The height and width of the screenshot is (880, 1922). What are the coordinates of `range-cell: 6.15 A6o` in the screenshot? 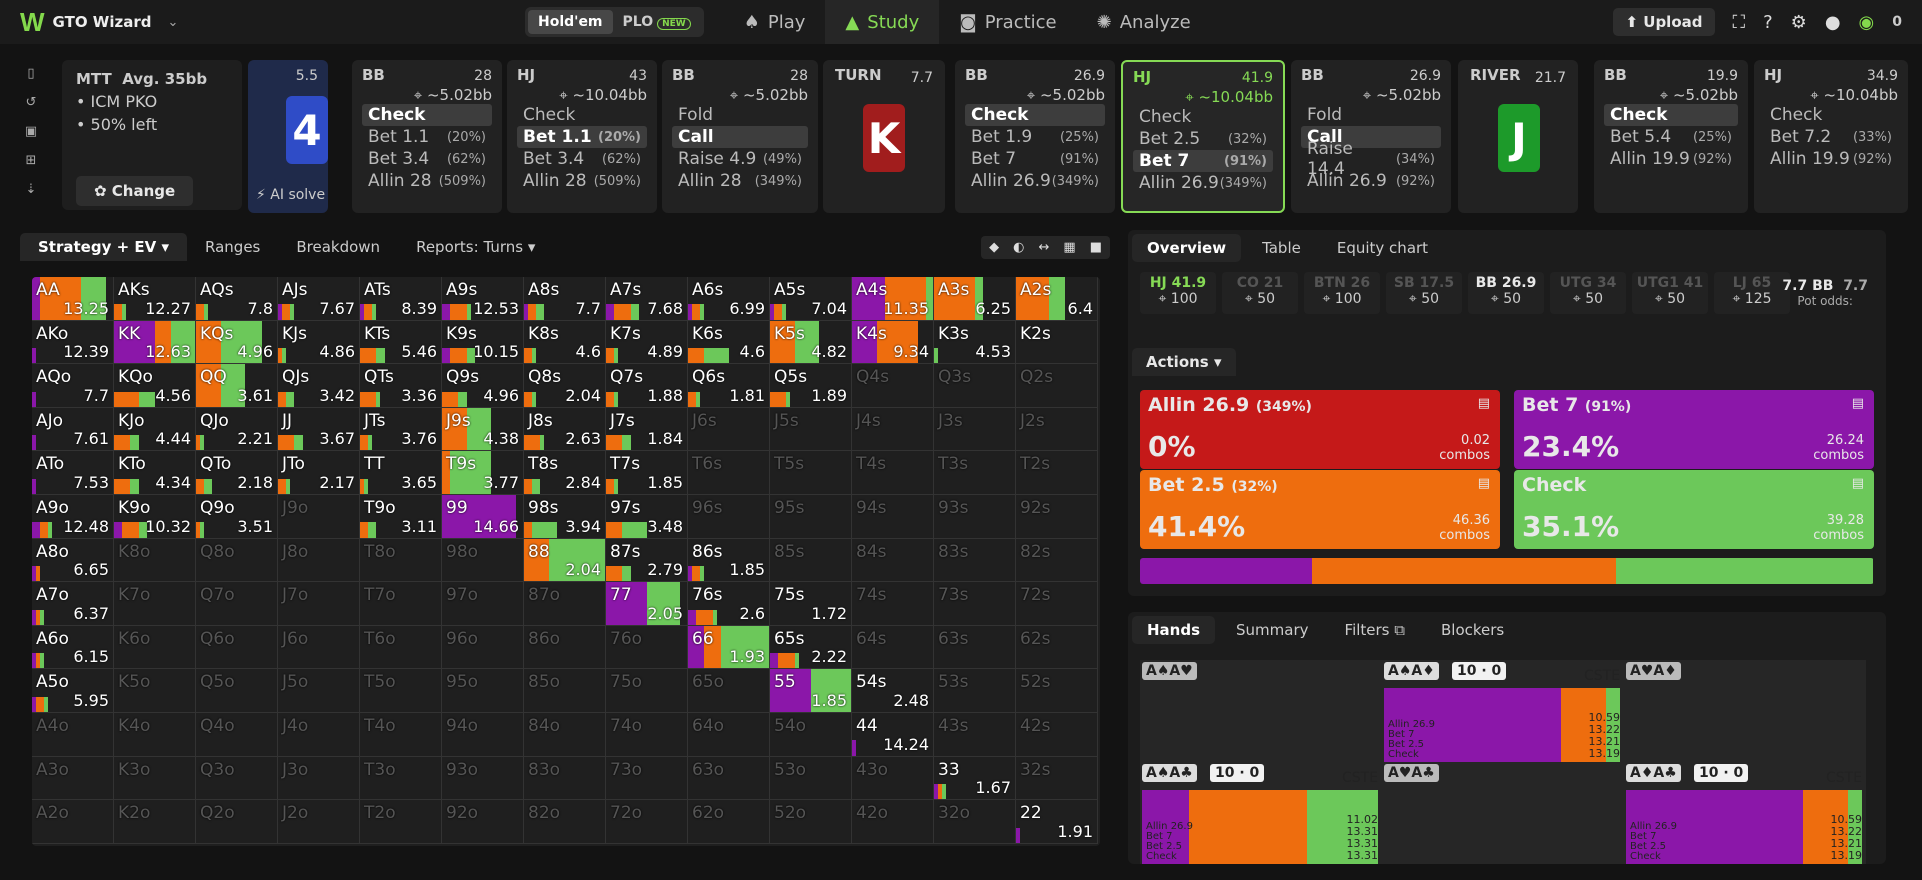 It's located at (73, 647).